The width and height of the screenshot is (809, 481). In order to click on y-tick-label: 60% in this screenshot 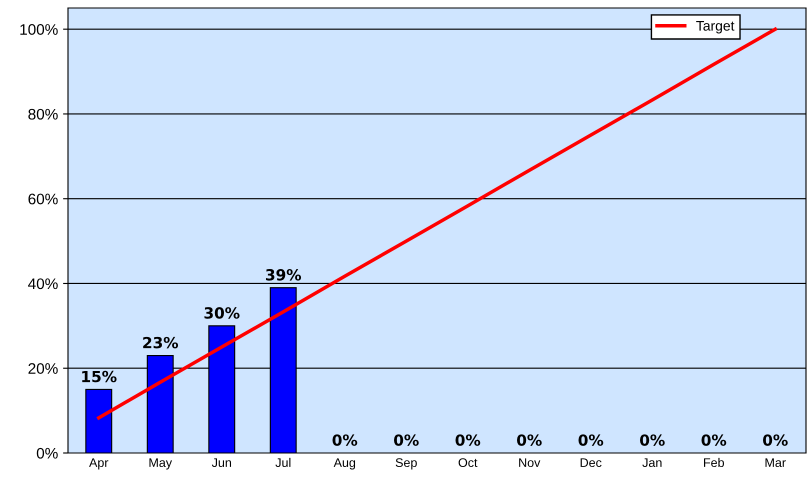, I will do `click(43, 199)`.